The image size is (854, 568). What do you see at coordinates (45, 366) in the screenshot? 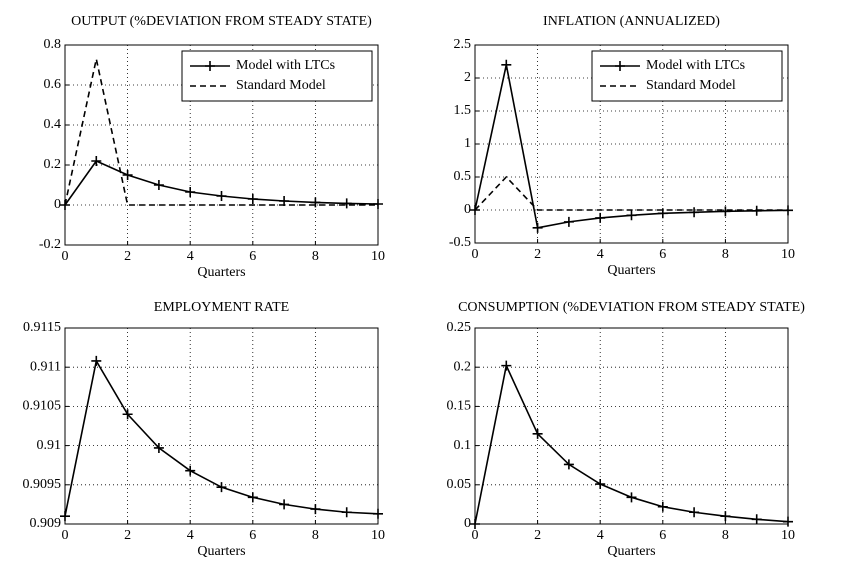
I see `y-tick-label: 0.911` at bounding box center [45, 366].